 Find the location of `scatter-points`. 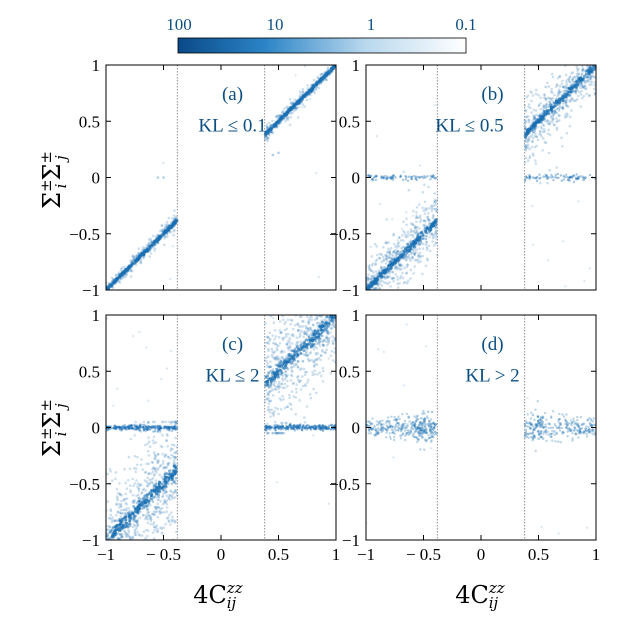

scatter-points is located at coordinates (221, 177).